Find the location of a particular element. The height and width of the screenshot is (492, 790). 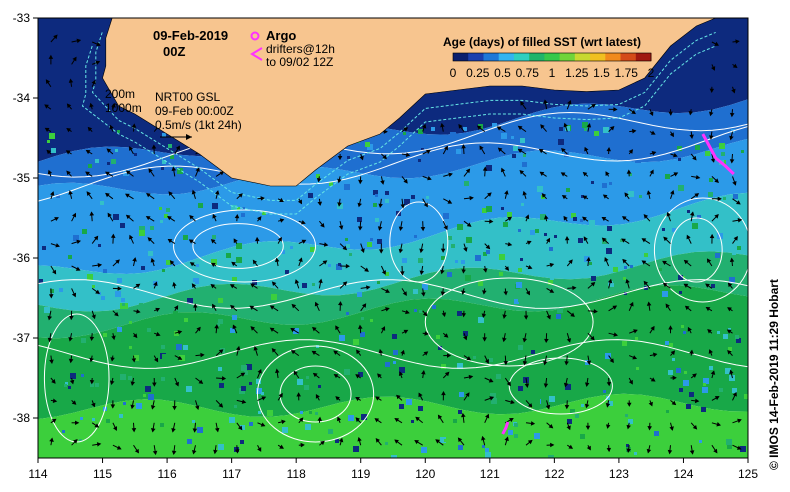

colorbar-cell is located at coordinates (537, 57).